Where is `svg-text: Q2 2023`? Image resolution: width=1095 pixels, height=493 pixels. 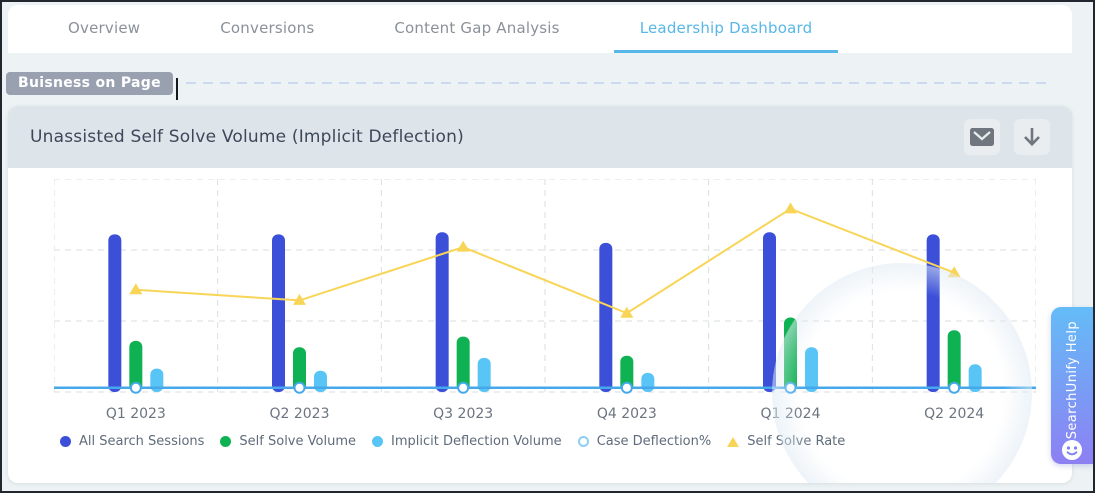 svg-text: Q2 2023 is located at coordinates (299, 414).